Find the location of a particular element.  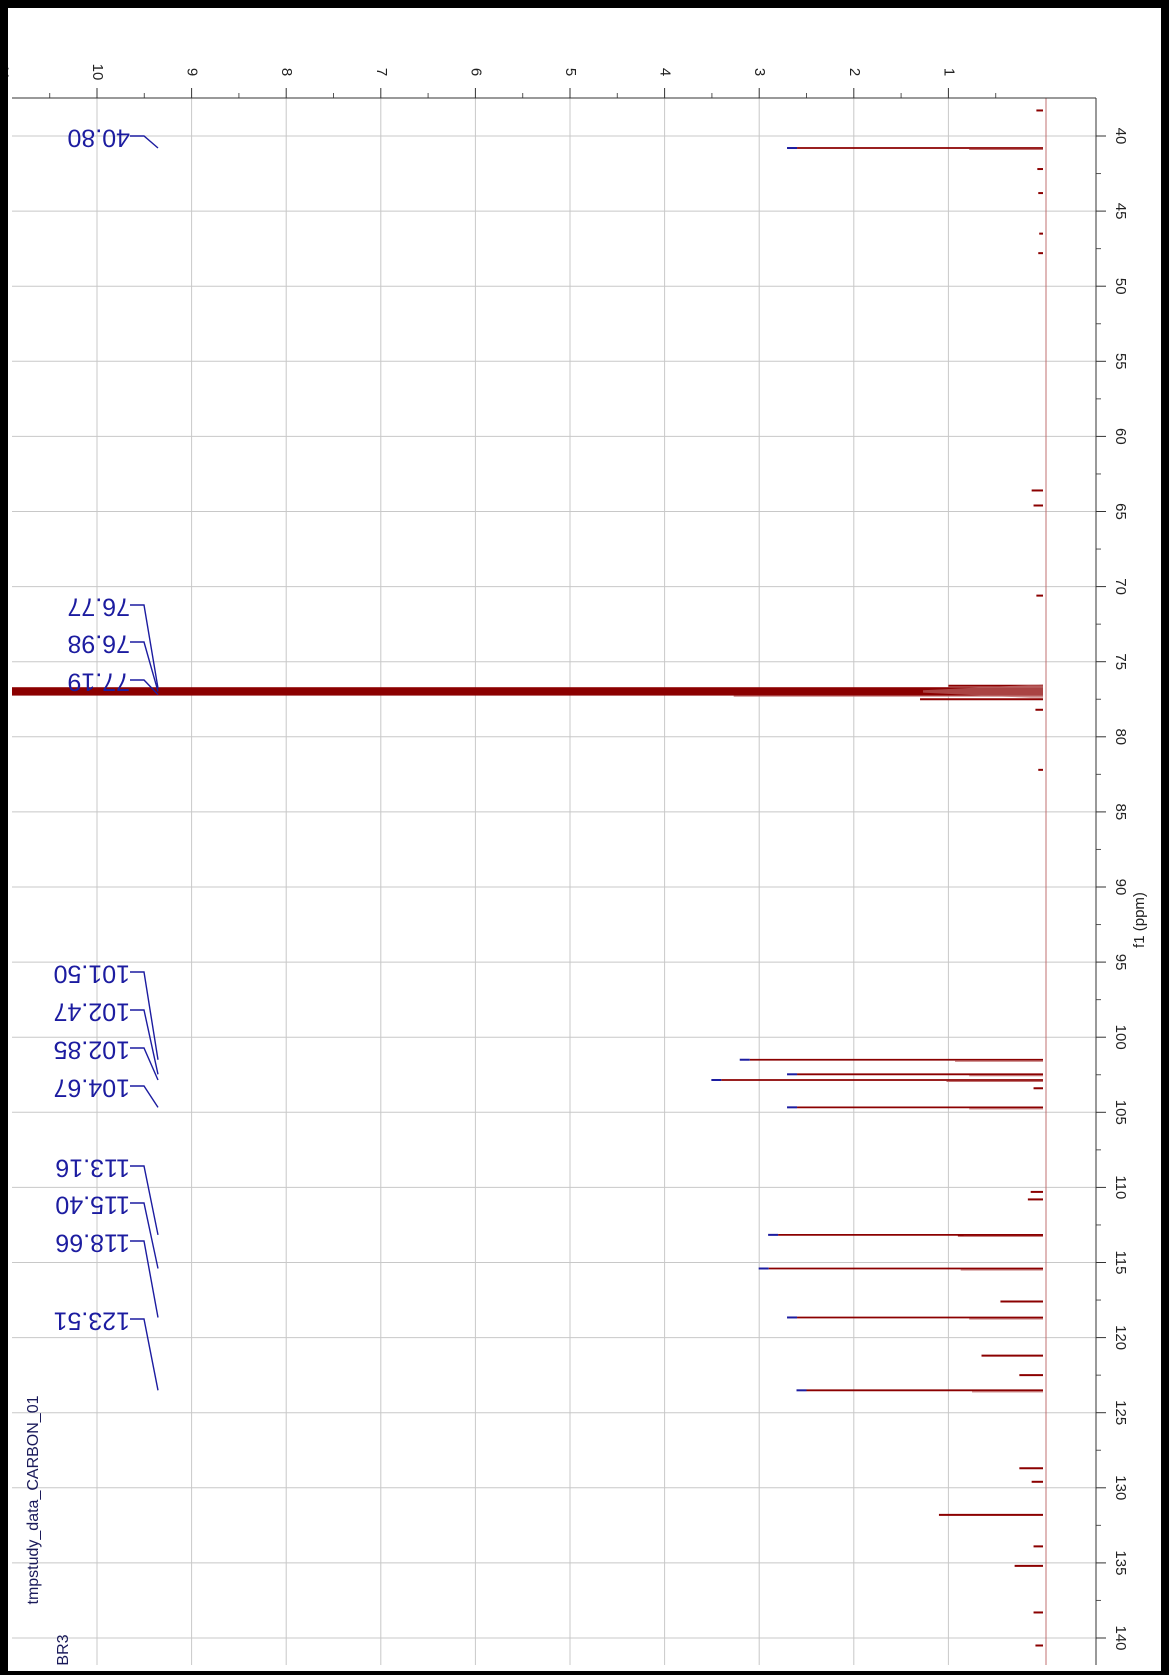

x-tick-label: 135 is located at coordinates (1120, 1562).